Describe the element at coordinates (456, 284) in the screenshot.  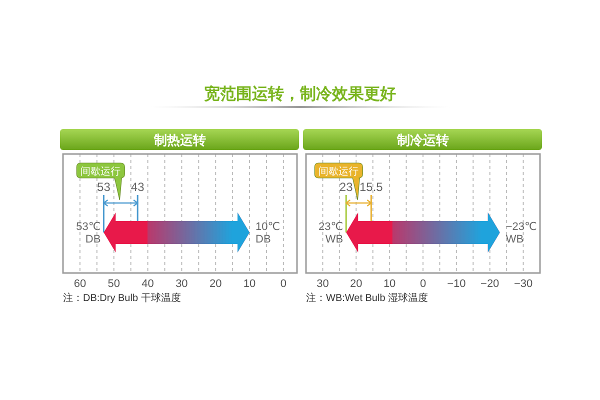
I see `x-tick-label: −10` at that location.